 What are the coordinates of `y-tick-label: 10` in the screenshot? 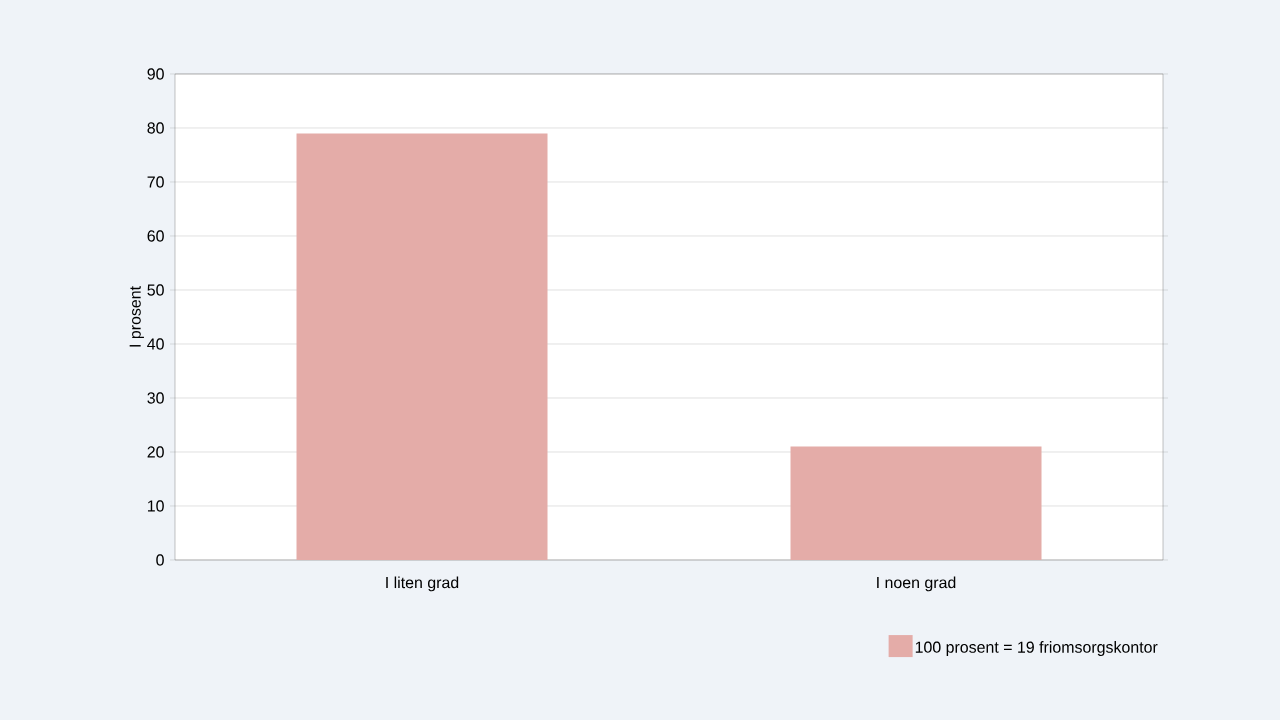 It's located at (155, 506).